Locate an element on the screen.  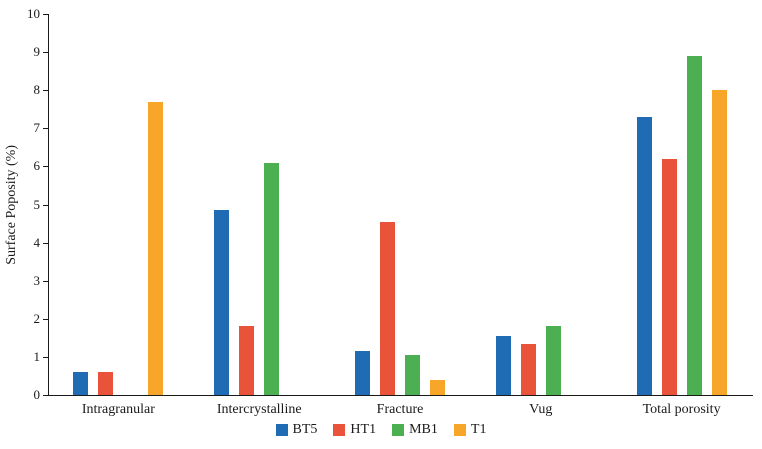
legend-label: BT5 is located at coordinates (305, 429).